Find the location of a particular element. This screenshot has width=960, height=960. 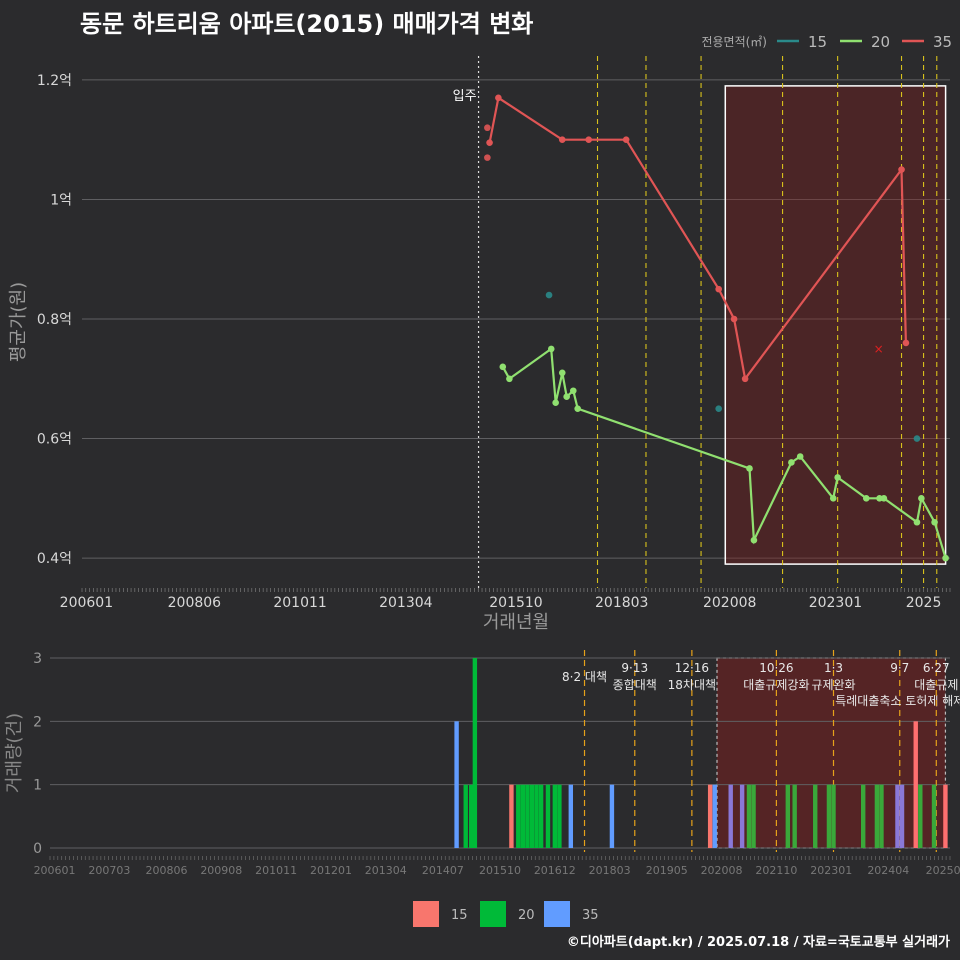

volume-x-tick-label: 200908 is located at coordinates (221, 870).